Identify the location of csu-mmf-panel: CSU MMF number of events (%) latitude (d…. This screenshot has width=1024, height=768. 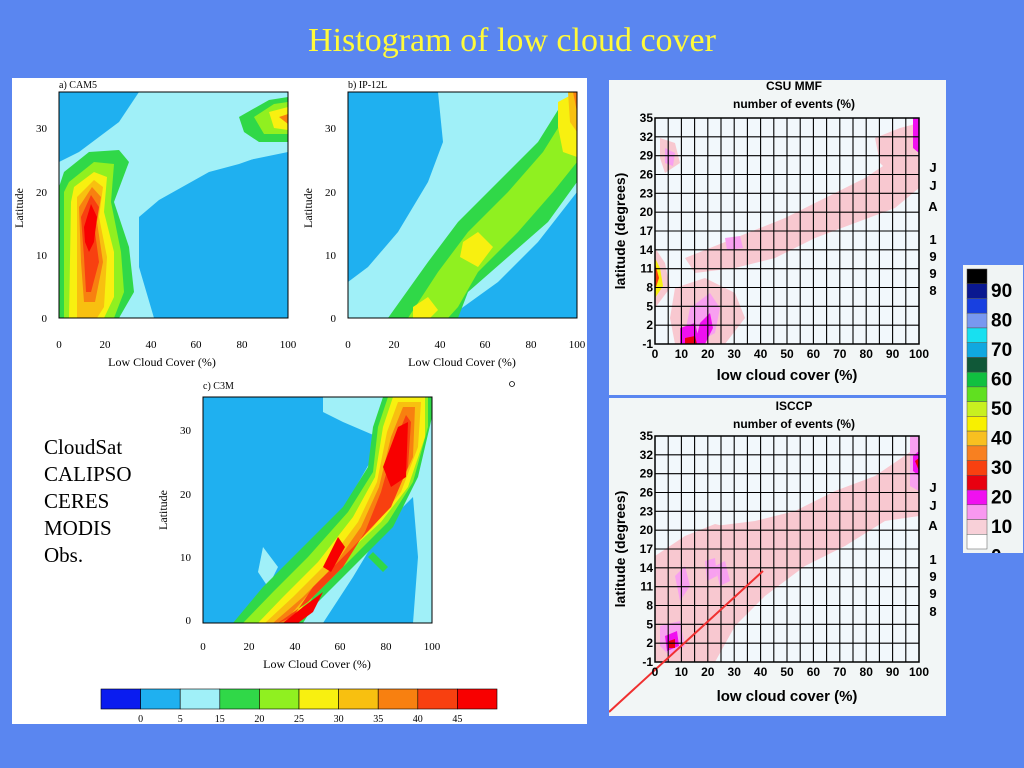
(777, 237).